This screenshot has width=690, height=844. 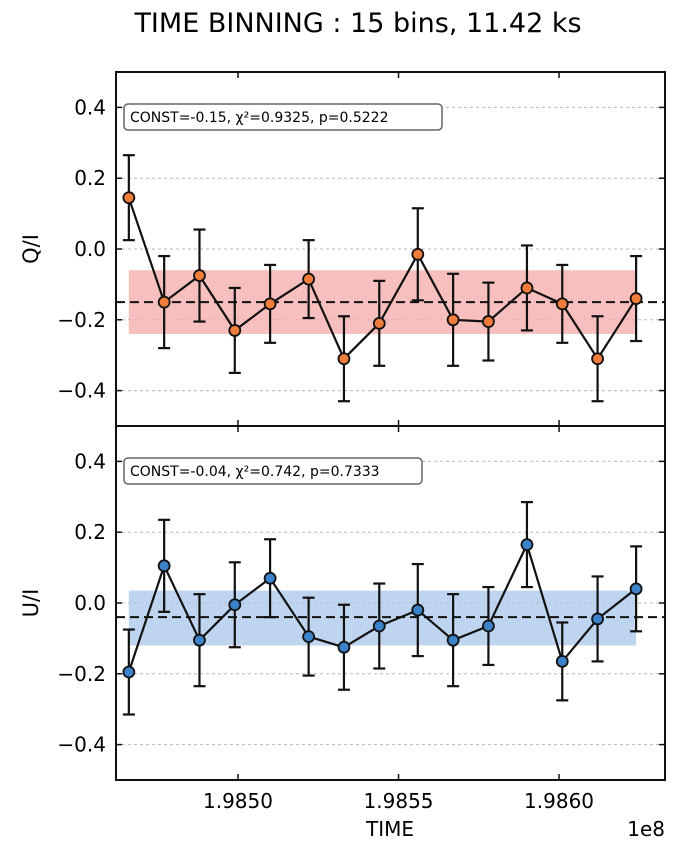 I want to click on yaxis-label: Q/I, so click(x=31, y=249).